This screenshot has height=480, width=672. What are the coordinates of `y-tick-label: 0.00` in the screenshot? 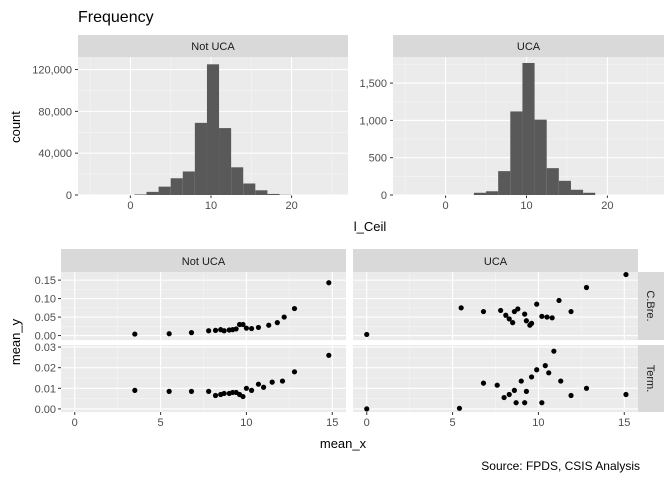 It's located at (45, 410).